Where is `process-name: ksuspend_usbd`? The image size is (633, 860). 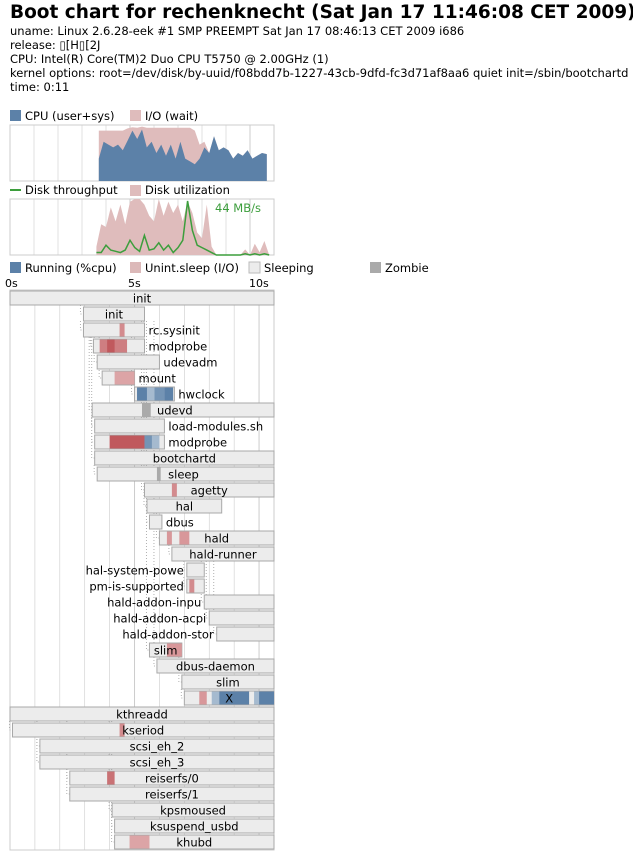 process-name: ksuspend_usbd is located at coordinates (194, 827).